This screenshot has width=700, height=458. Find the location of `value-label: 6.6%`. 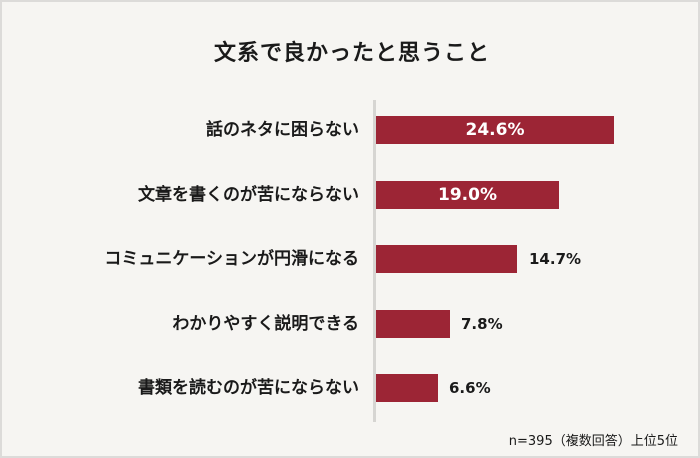

value-label: 6.6% is located at coordinates (470, 388).